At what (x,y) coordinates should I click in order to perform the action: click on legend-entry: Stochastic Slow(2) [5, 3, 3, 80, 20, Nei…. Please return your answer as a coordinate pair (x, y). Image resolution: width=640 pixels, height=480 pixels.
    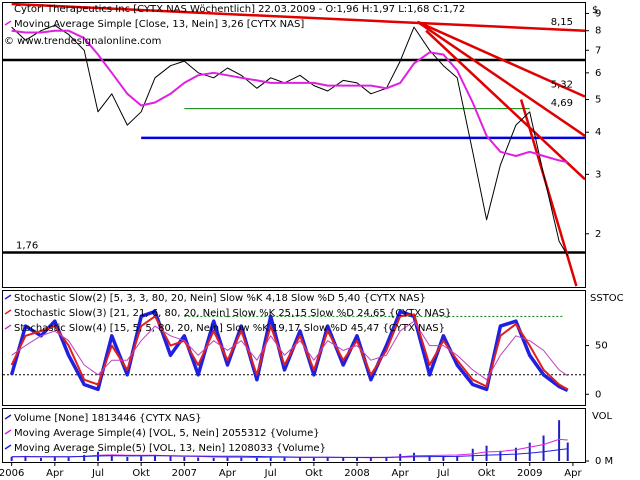
    Looking at the image, I should click on (220, 298).